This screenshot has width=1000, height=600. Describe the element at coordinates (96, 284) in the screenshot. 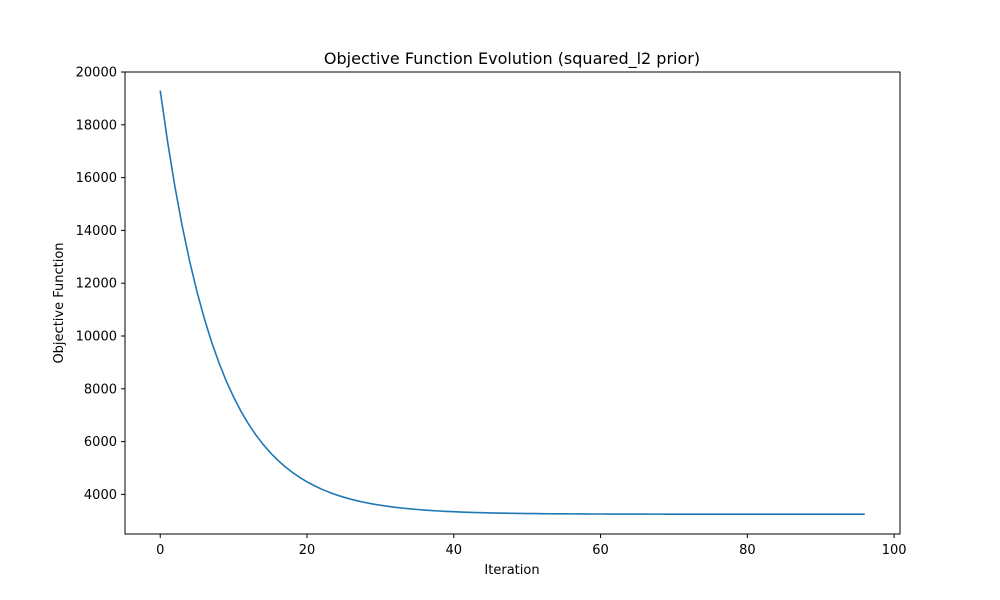

I see `y-tick-label: 12000` at that location.